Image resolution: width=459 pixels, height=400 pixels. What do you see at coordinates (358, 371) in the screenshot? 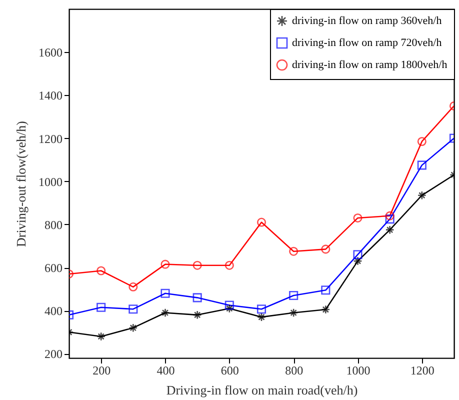
I see `x-tick-label: 1000` at bounding box center [358, 371].